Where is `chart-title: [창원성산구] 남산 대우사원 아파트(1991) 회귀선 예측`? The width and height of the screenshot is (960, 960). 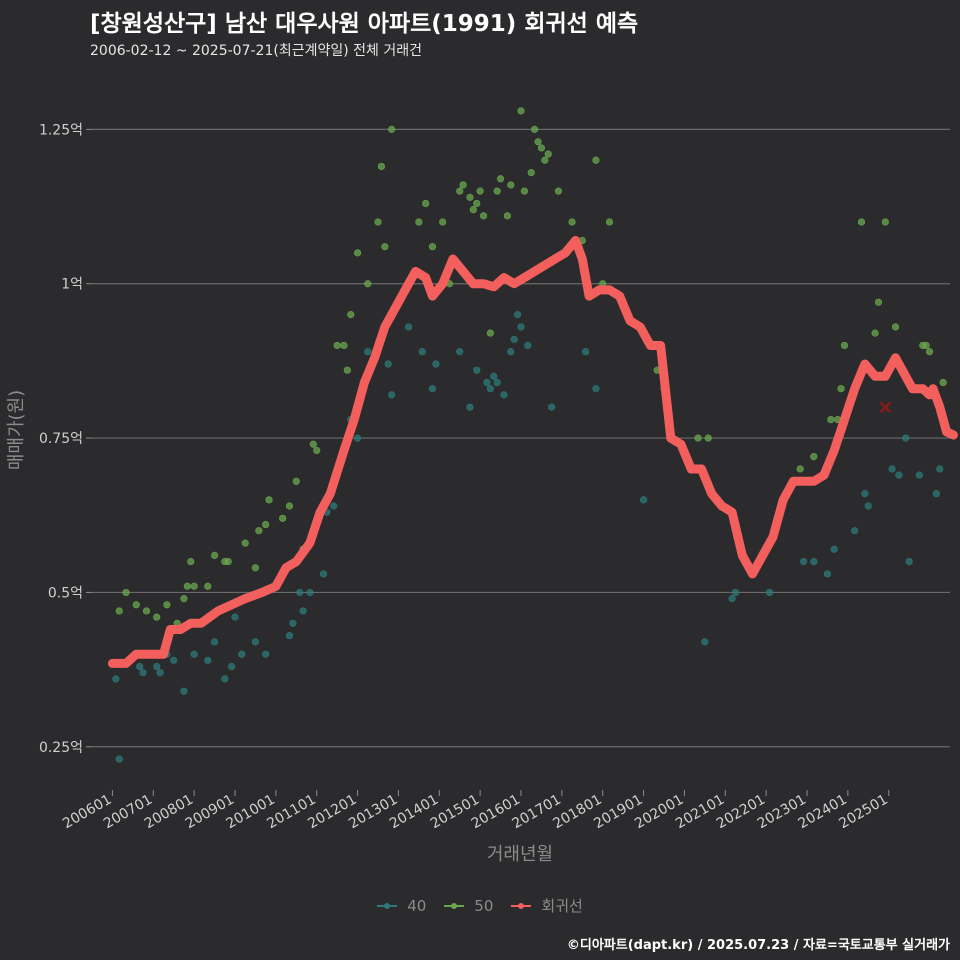 chart-title: [창원성산구] 남산 대우사원 아파트(1991) 회귀선 예측 is located at coordinates (364, 24).